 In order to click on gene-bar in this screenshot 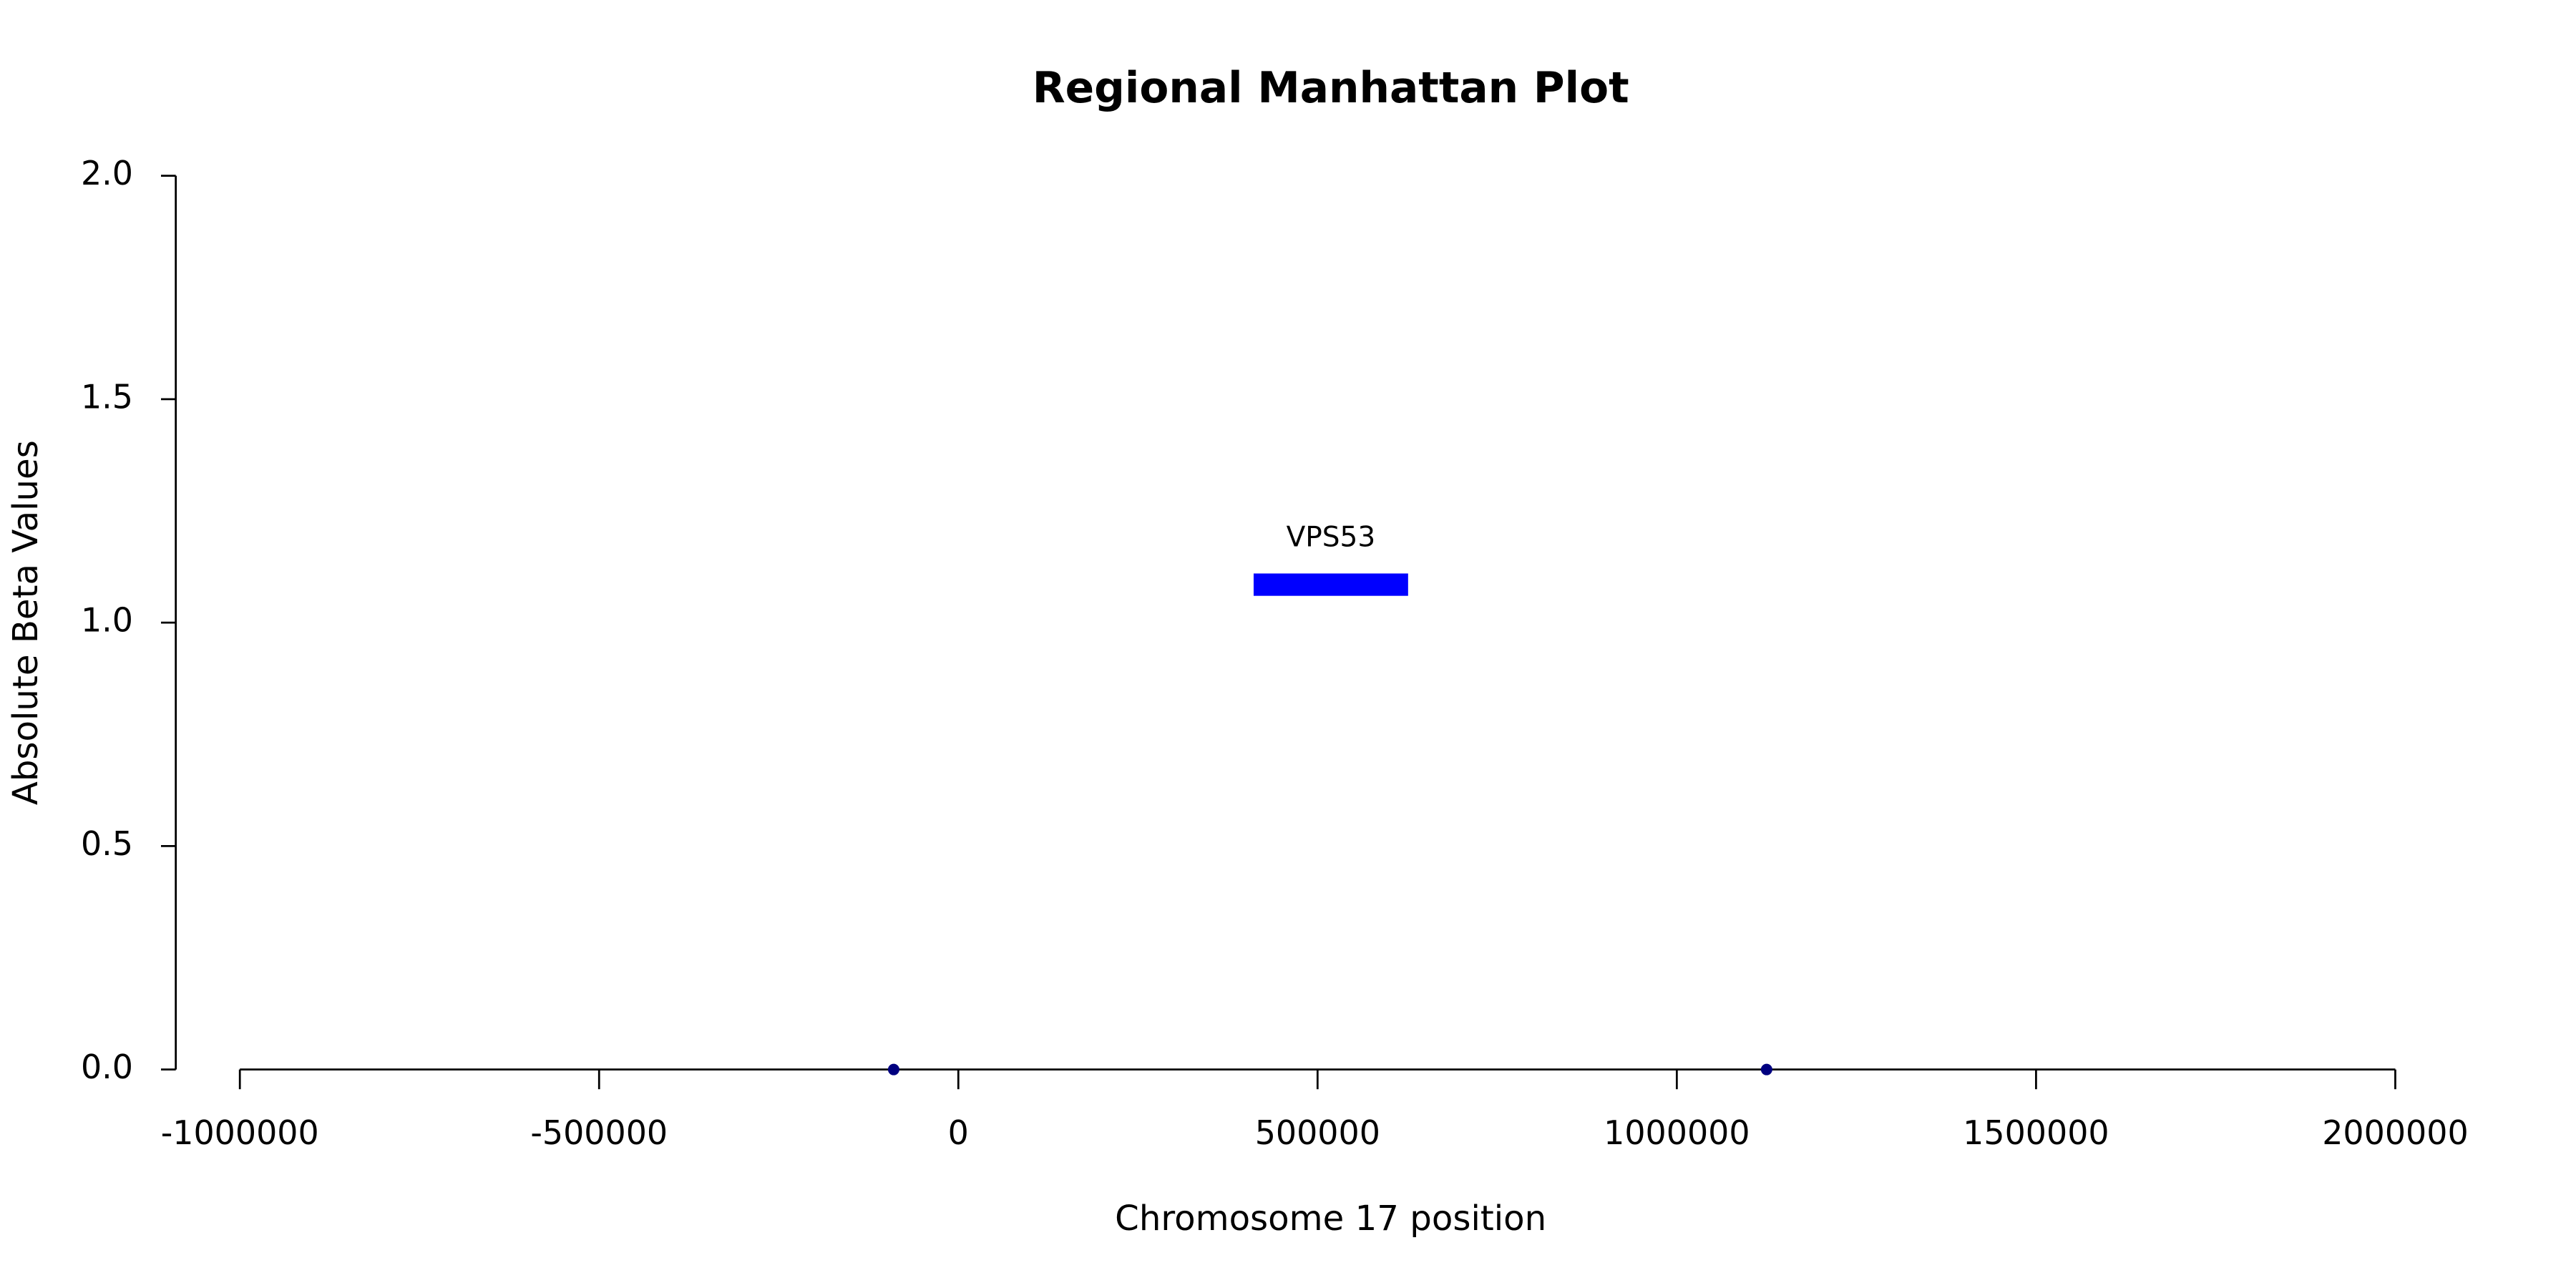, I will do `click(1330, 584)`.